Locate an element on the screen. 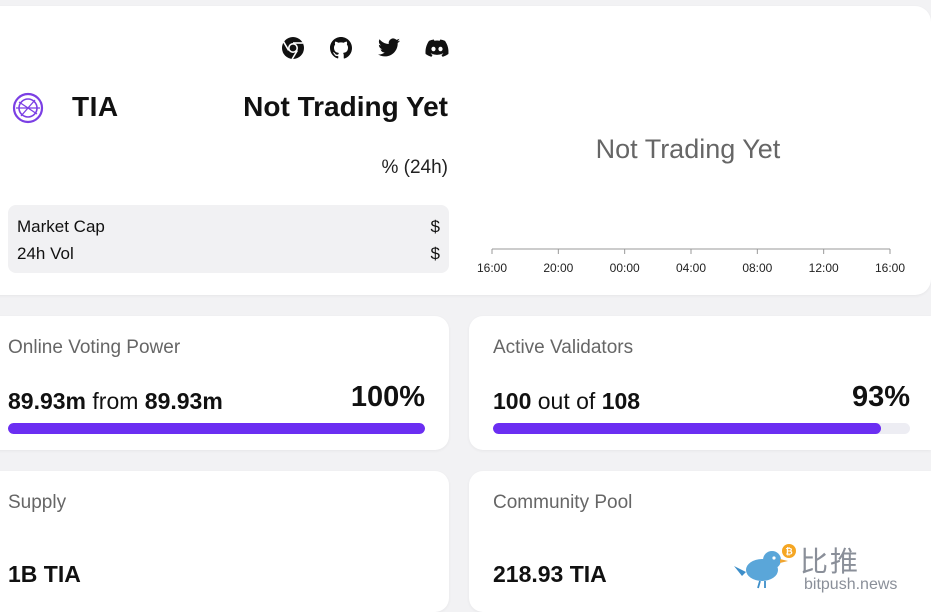  price-change-24h: % (24h) is located at coordinates (414, 167).